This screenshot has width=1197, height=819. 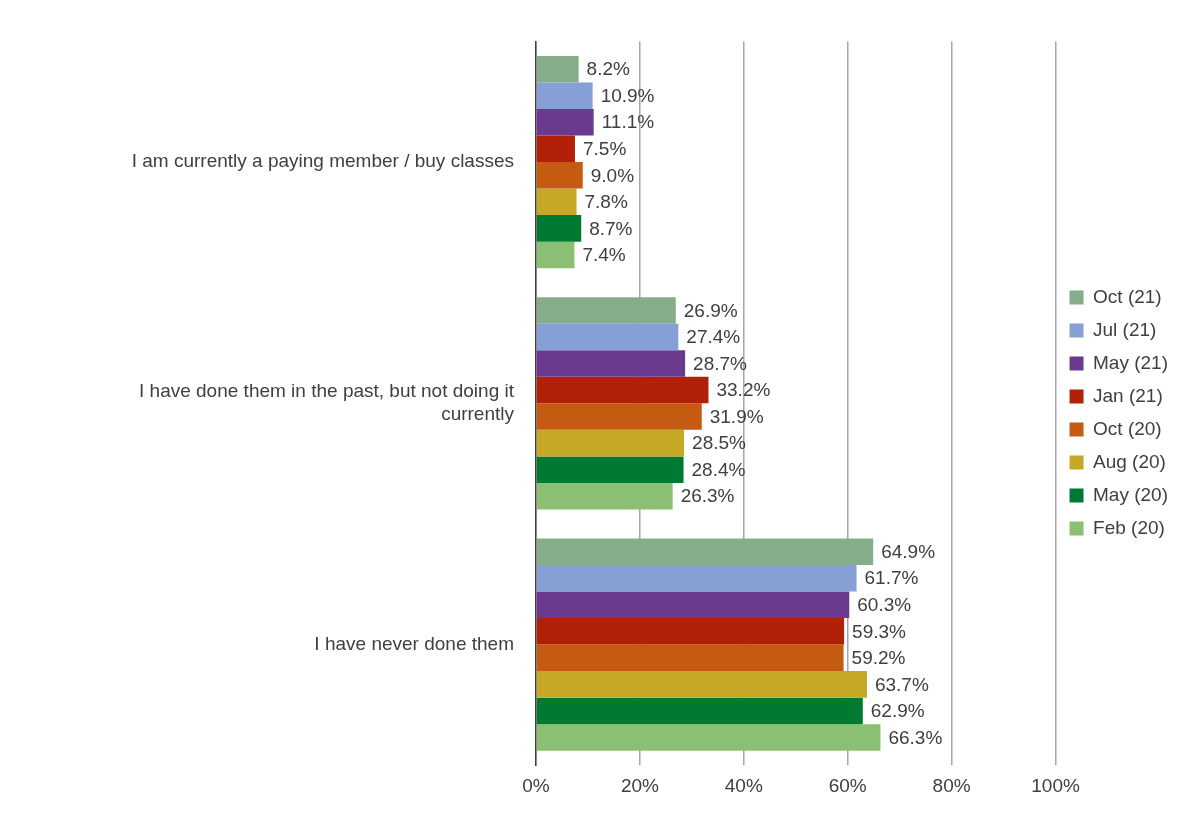 I want to click on x-tick-label: 80%, so click(x=951, y=785).